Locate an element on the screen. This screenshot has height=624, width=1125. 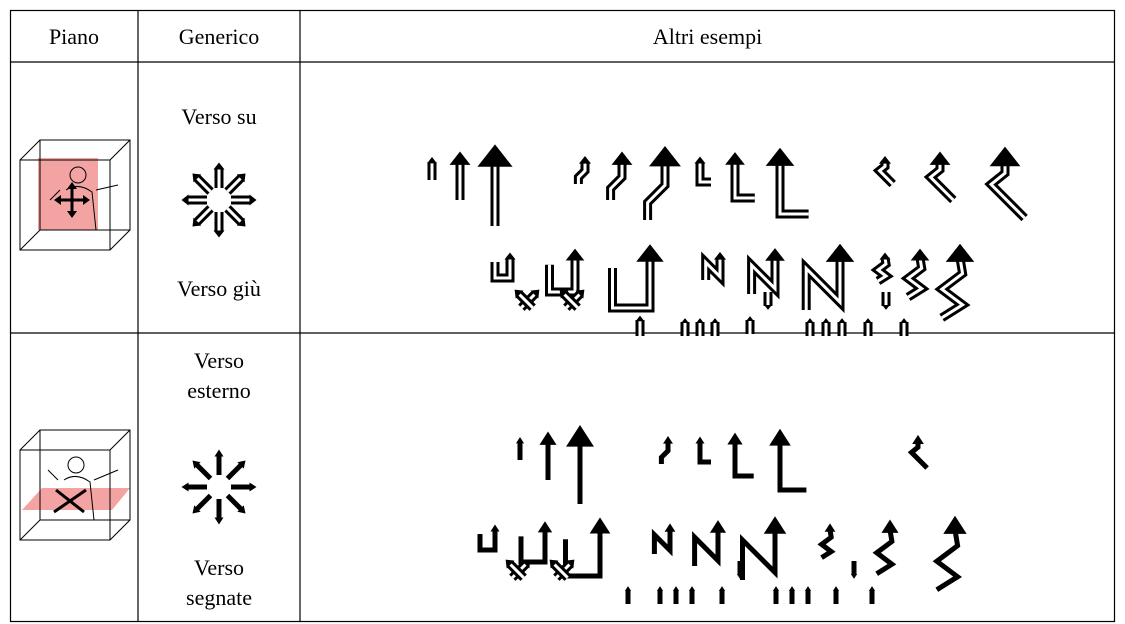
column-header: Piano is located at coordinates (74, 36).